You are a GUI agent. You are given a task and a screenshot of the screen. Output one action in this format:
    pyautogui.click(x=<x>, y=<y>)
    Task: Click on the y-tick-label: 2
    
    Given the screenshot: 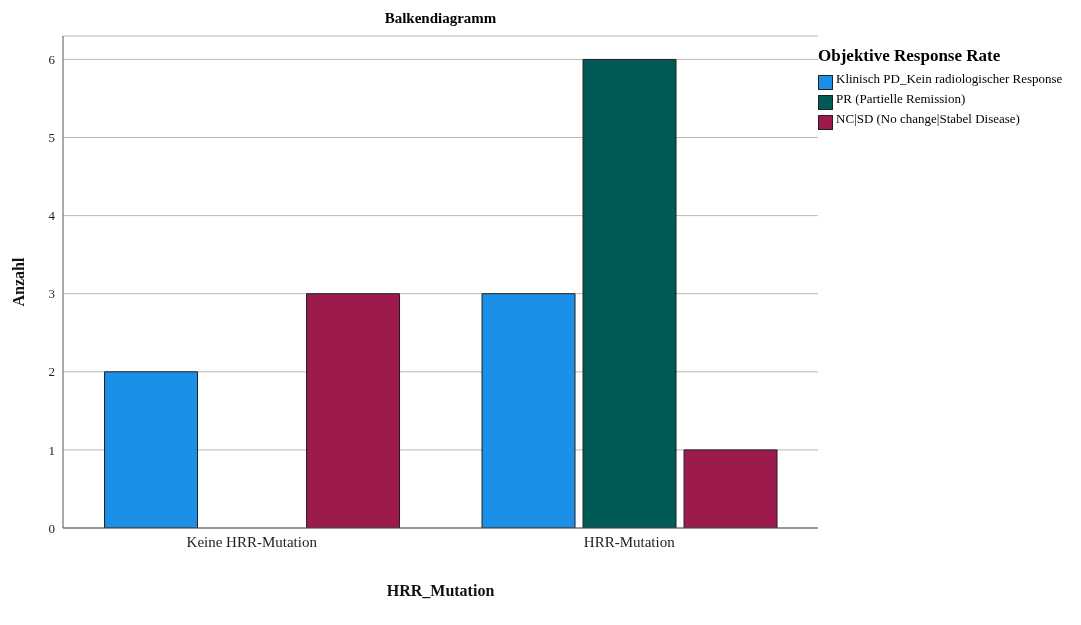 What is the action you would take?
    pyautogui.click(x=51, y=372)
    